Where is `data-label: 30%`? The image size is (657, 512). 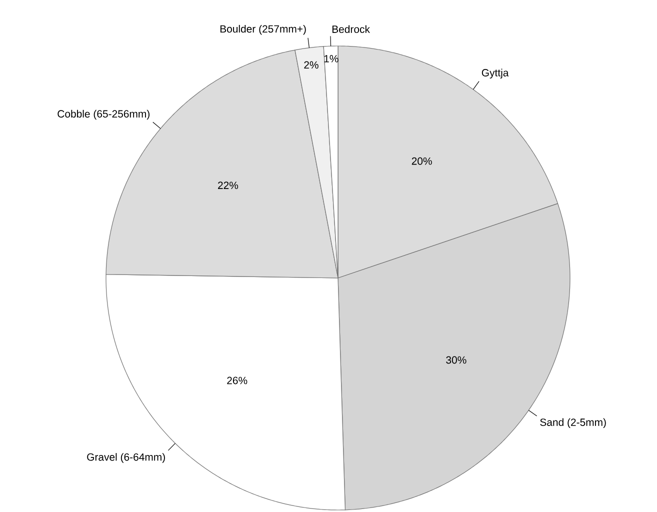
data-label: 30% is located at coordinates (456, 360).